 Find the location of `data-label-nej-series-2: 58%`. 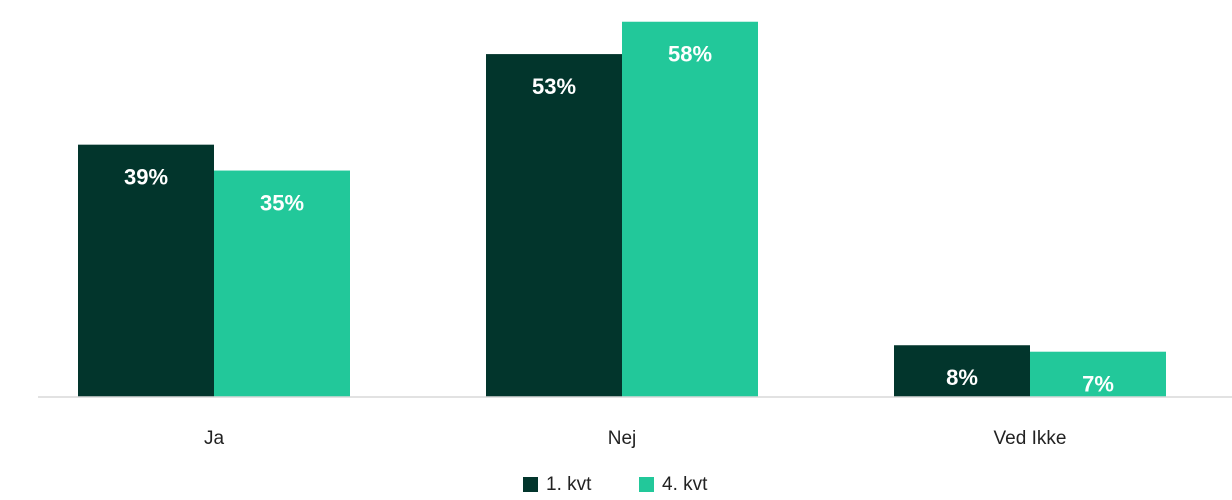

data-label-nej-series-2: 58% is located at coordinates (690, 54).